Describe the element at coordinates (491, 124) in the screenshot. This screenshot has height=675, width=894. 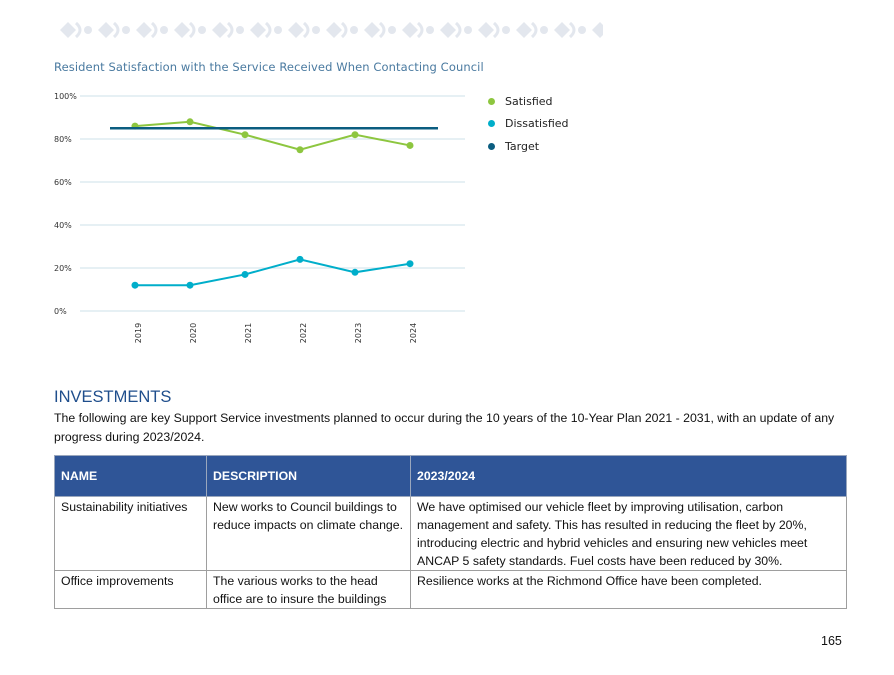
I see `legend-dot-dissatisfied` at that location.